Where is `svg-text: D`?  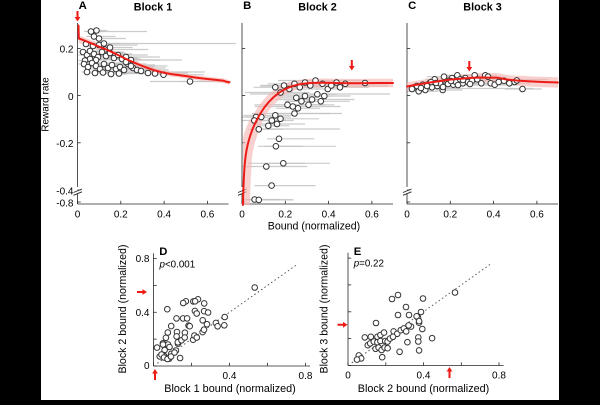
svg-text: D is located at coordinates (163, 252).